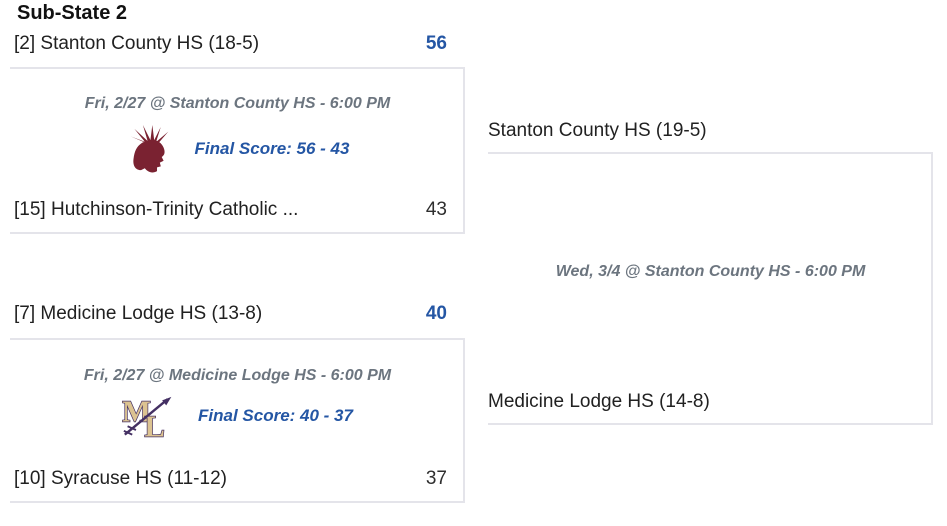  What do you see at coordinates (237, 103) in the screenshot?
I see `game-info-text: Fri, 2/27 @ Stanton County HS - 6:00 PM` at bounding box center [237, 103].